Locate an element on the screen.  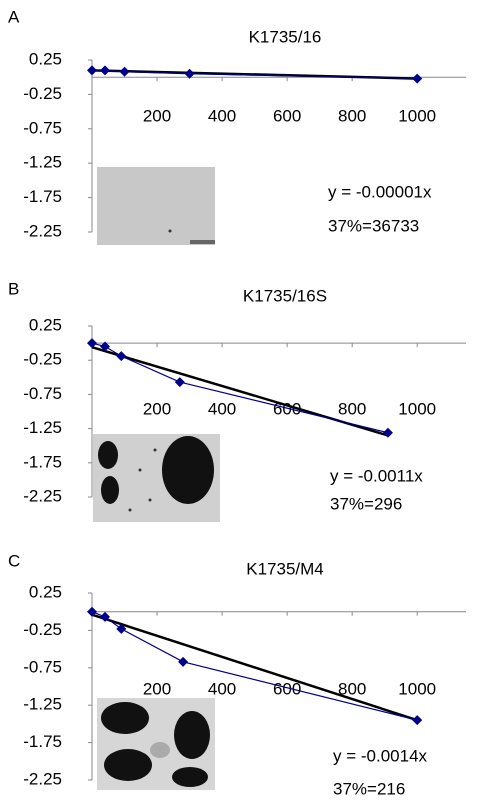
annotation: 37%=216 is located at coordinates (369, 788).